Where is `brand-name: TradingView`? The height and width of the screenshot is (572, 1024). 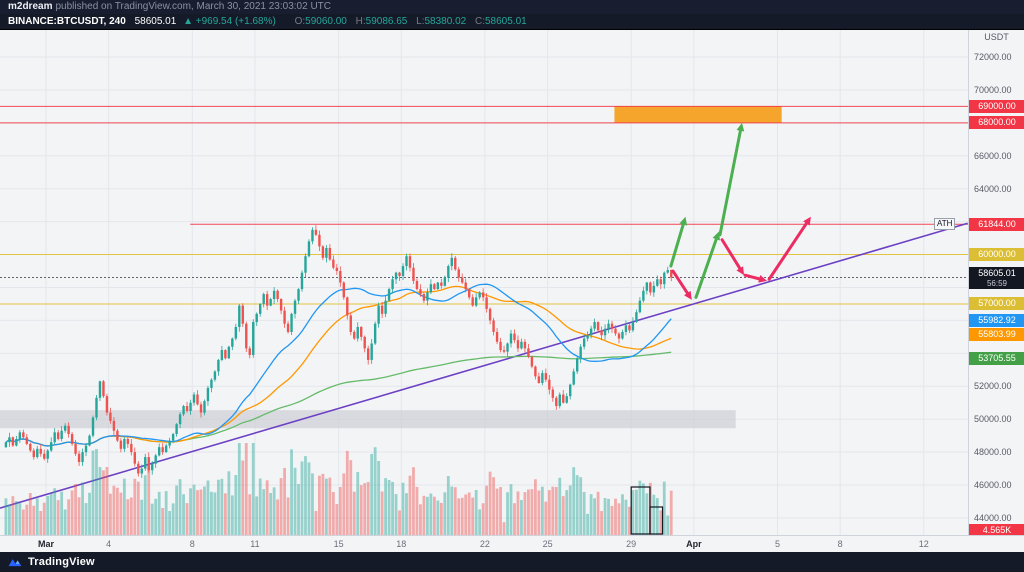
brand-name: TradingView is located at coordinates (61, 562).